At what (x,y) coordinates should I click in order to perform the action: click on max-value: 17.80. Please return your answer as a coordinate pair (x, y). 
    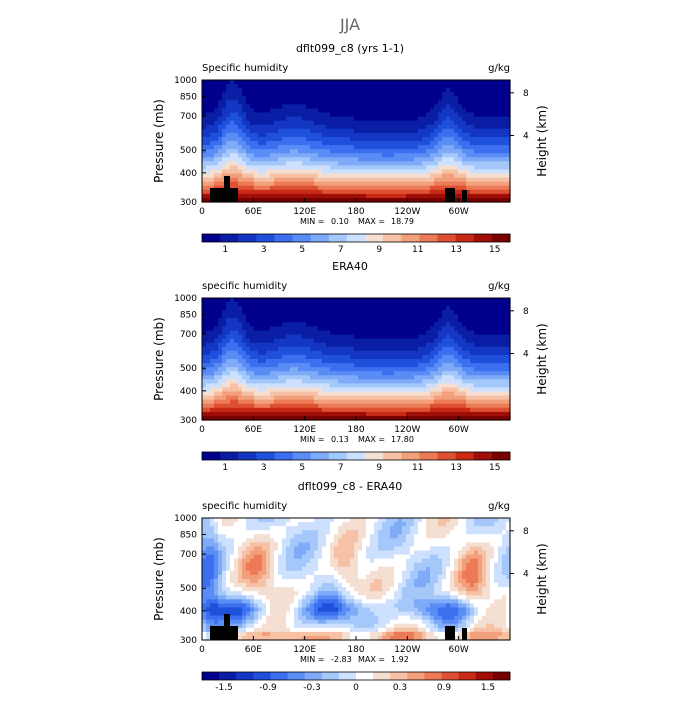
    Looking at the image, I should click on (402, 439).